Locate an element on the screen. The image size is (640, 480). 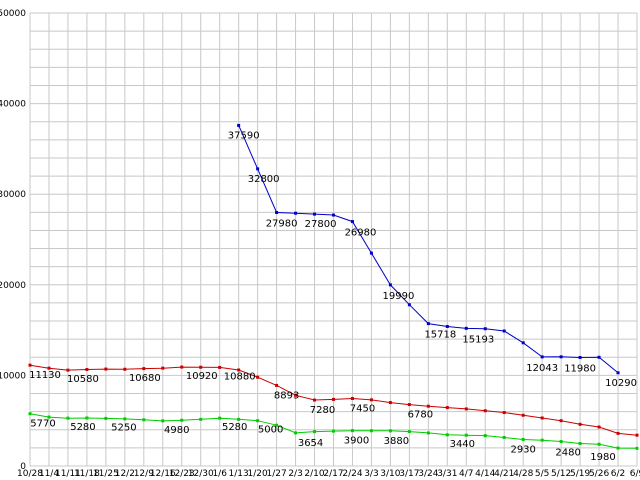
x-tick-label: 5/12 is located at coordinates (561, 474).